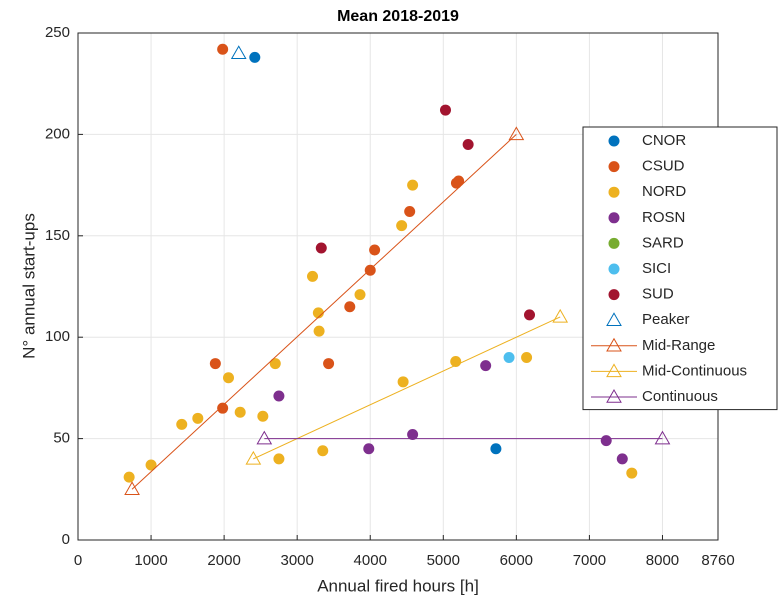 Image resolution: width=778 pixels, height=598 pixels. What do you see at coordinates (150, 560) in the screenshot?
I see `x-tick-label: 1000` at bounding box center [150, 560].